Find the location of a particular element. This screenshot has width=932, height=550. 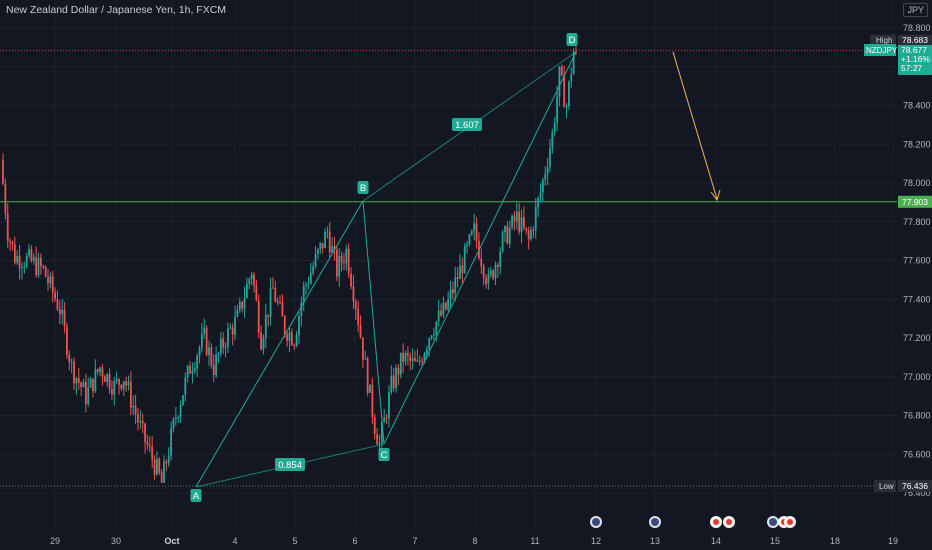

time-tick-label: 15 is located at coordinates (775, 541).